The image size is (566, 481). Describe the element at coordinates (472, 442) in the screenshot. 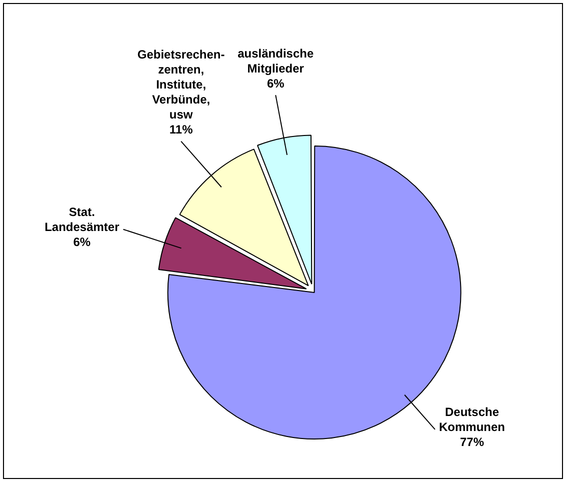

I see `data-label: 77%` at that location.